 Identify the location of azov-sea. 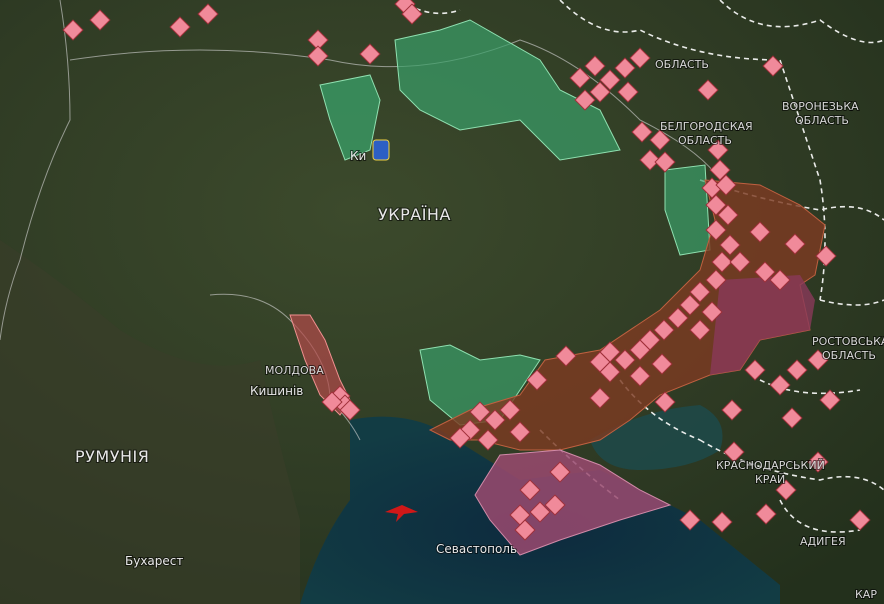
(656, 437).